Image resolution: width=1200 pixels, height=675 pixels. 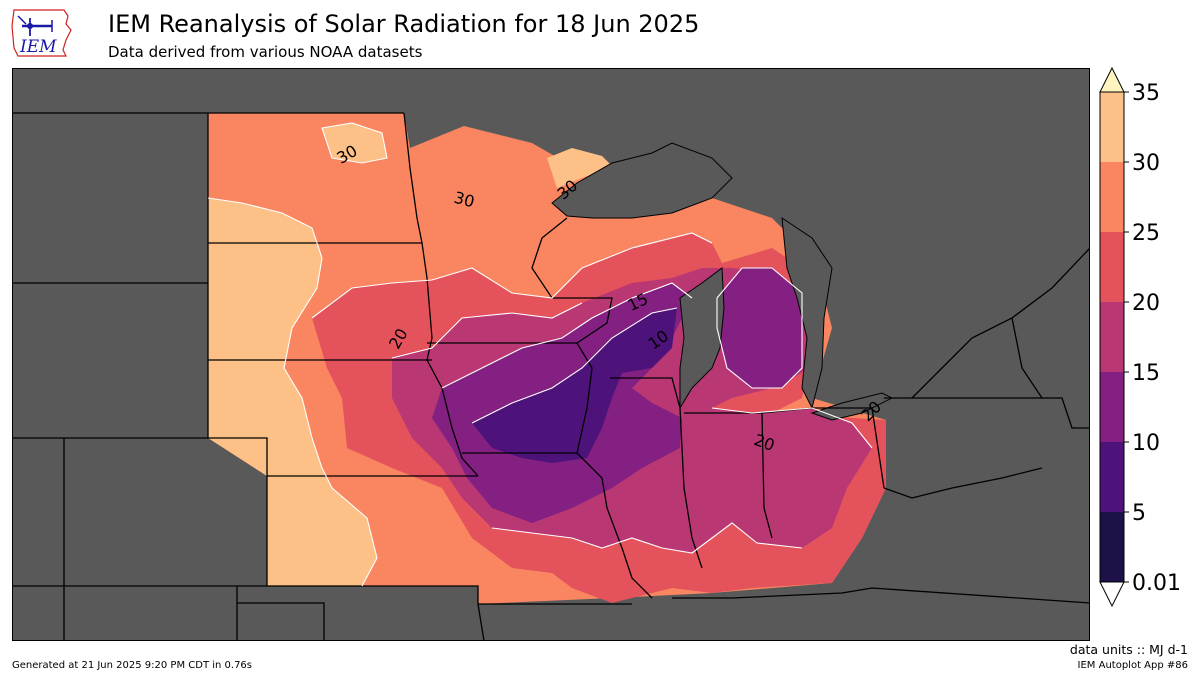 What do you see at coordinates (38, 47) in the screenshot?
I see `logo-text: IEM` at bounding box center [38, 47].